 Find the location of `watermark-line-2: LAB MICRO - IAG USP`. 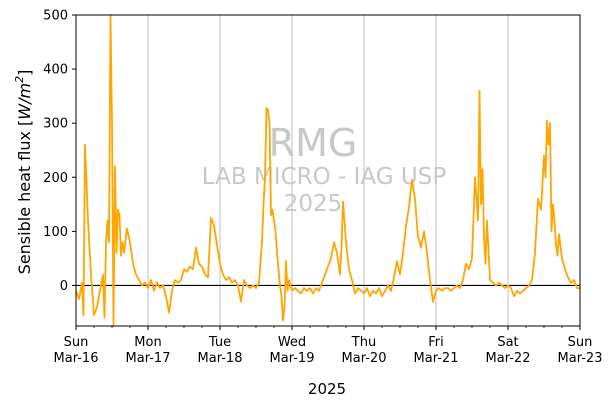

watermark-line-2: LAB MICRO - IAG USP is located at coordinates (324, 177).